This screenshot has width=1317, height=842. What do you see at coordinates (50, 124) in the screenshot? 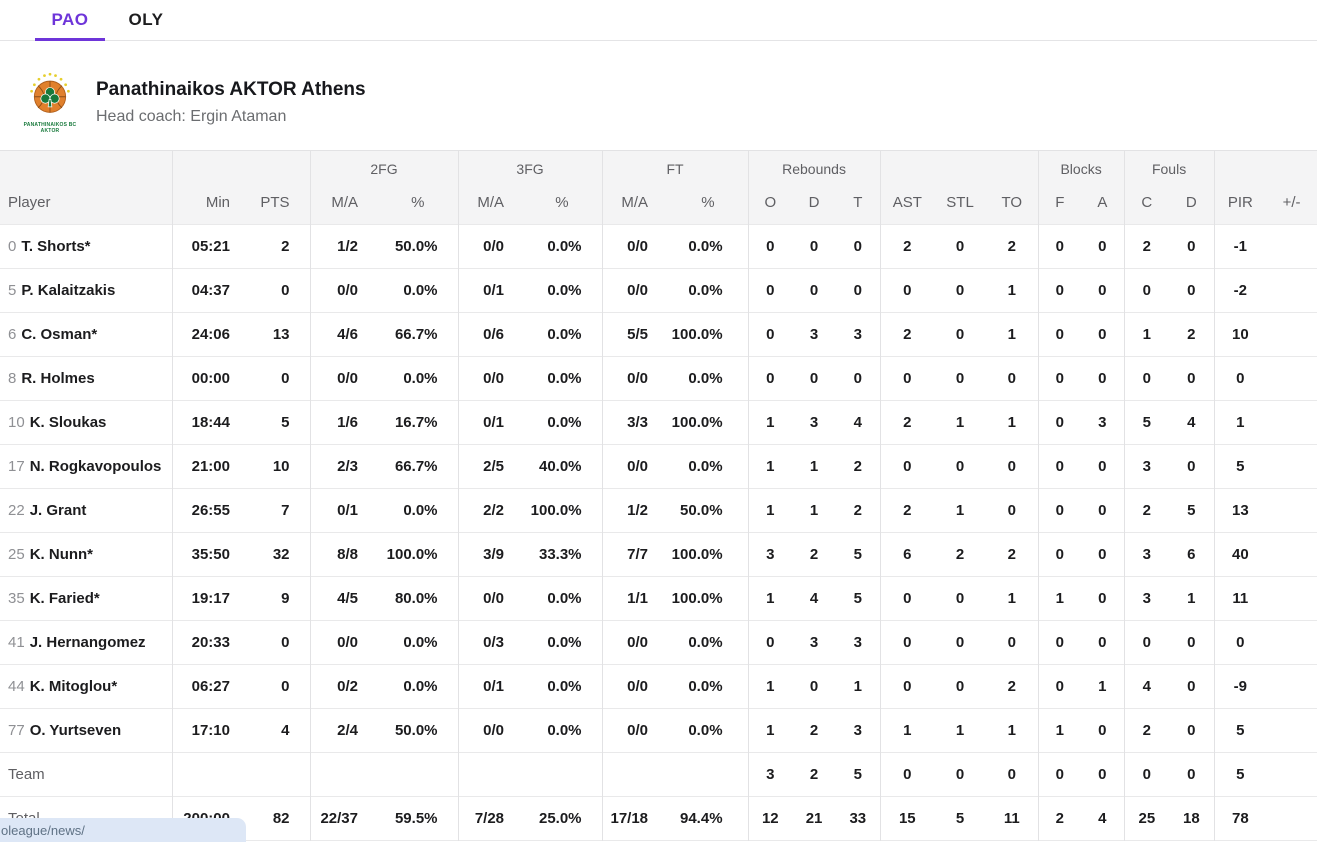
I see `logo-caption-line1: PANATHINAIKOS BC` at bounding box center [50, 124].